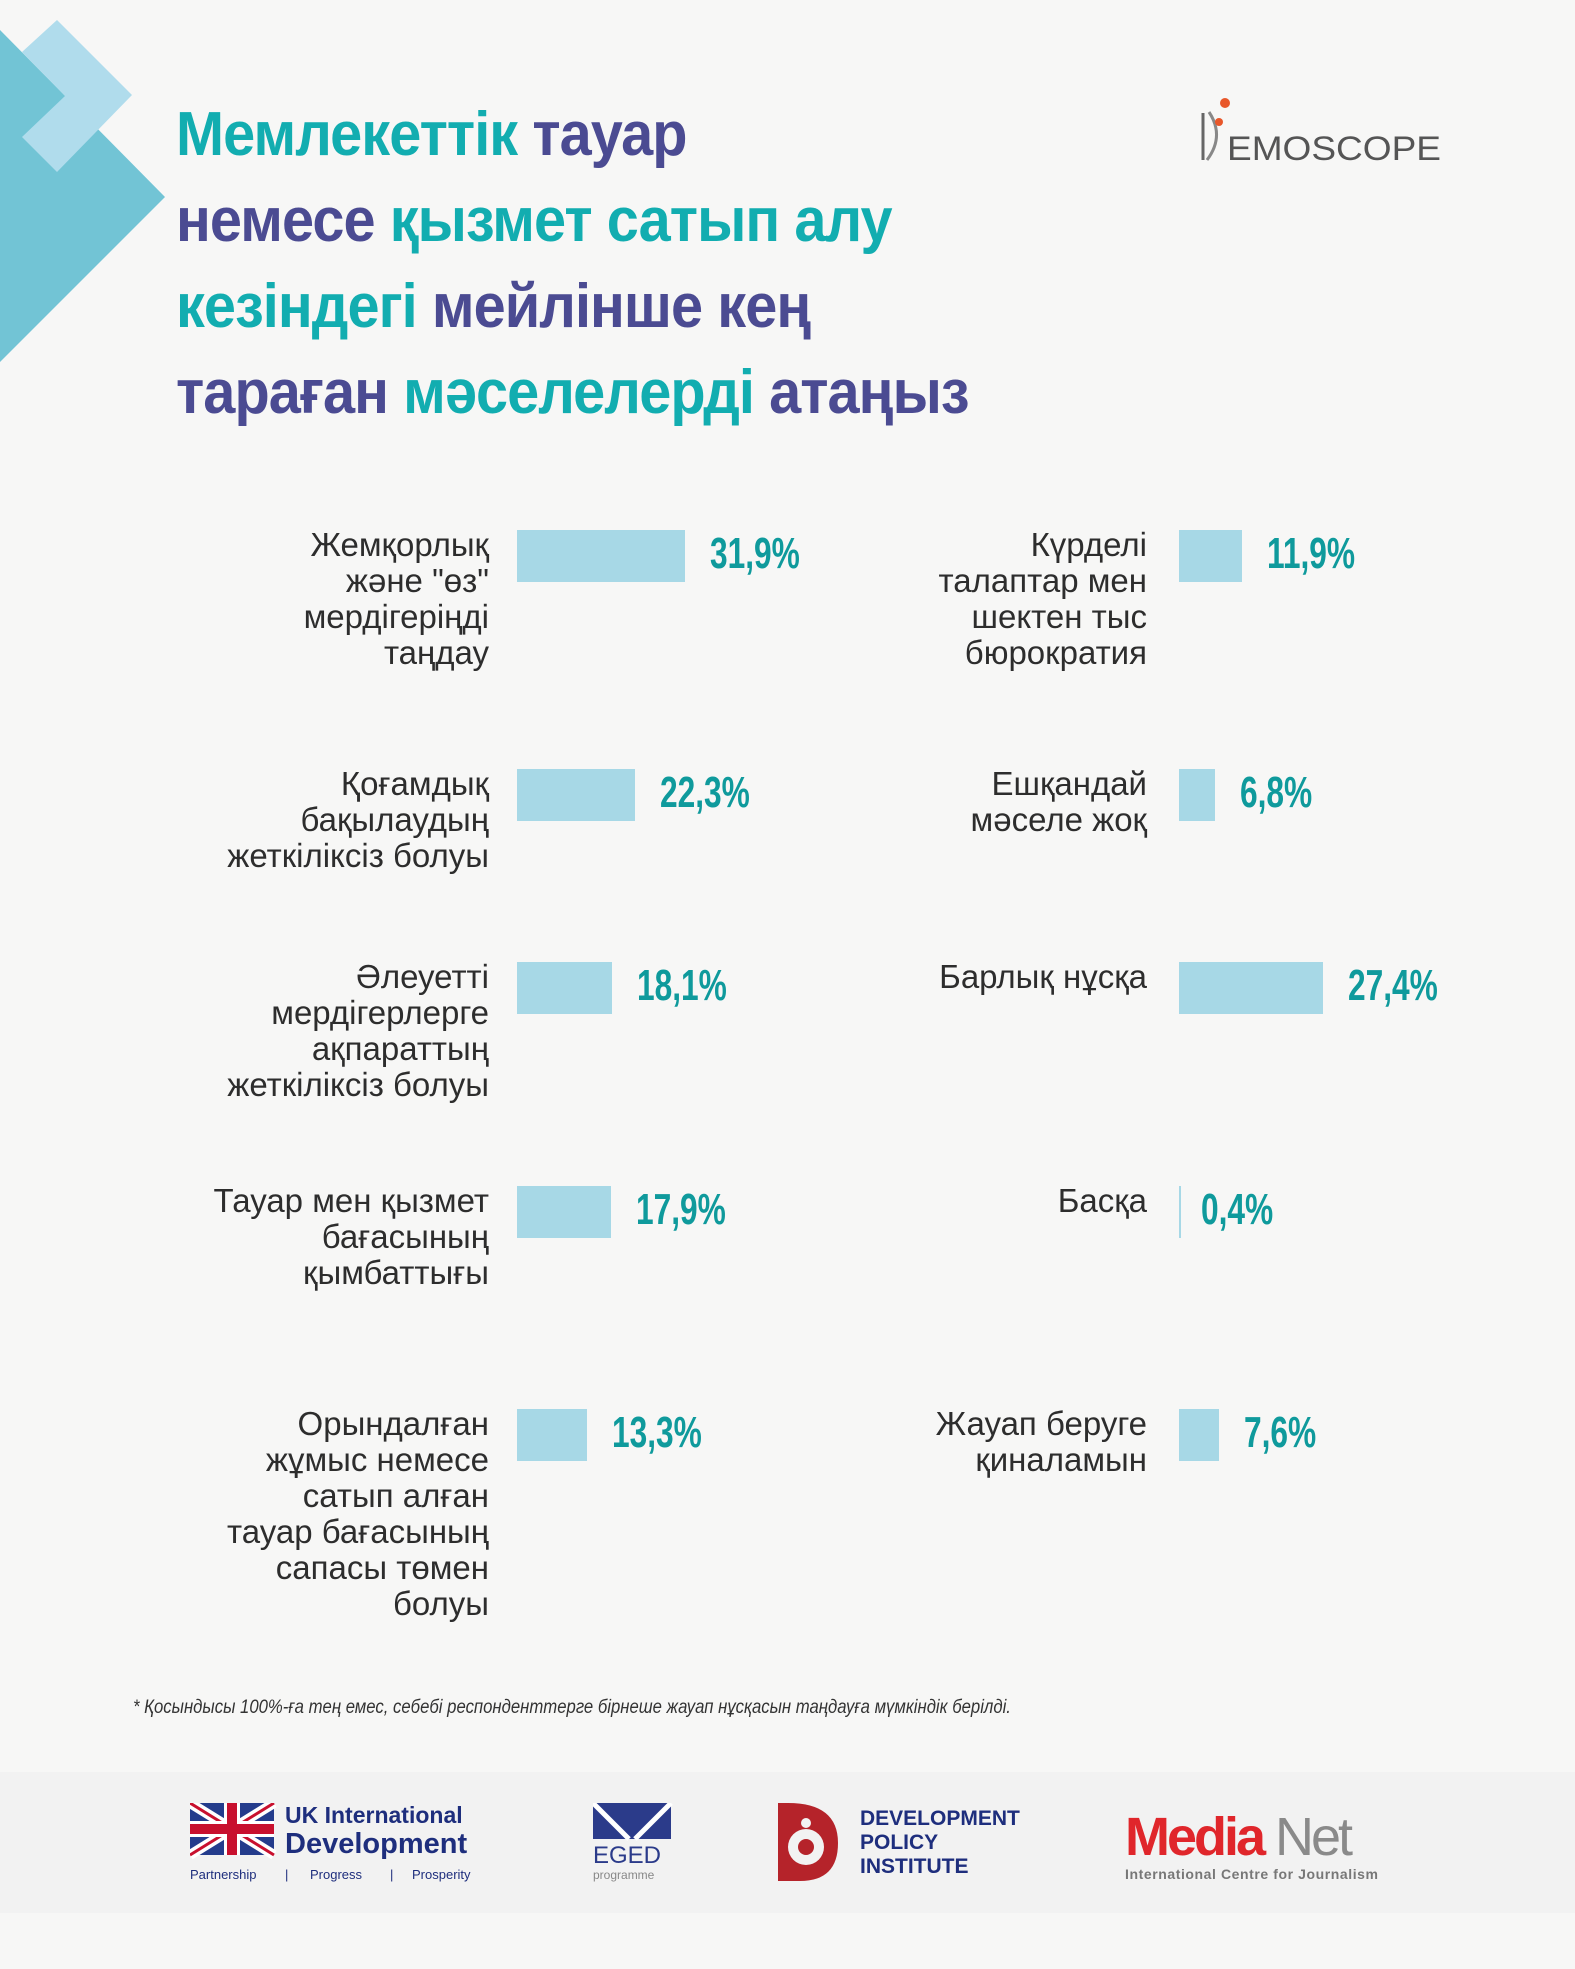 The height and width of the screenshot is (1969, 1575). I want to click on corner-decoration, so click(82, 191).